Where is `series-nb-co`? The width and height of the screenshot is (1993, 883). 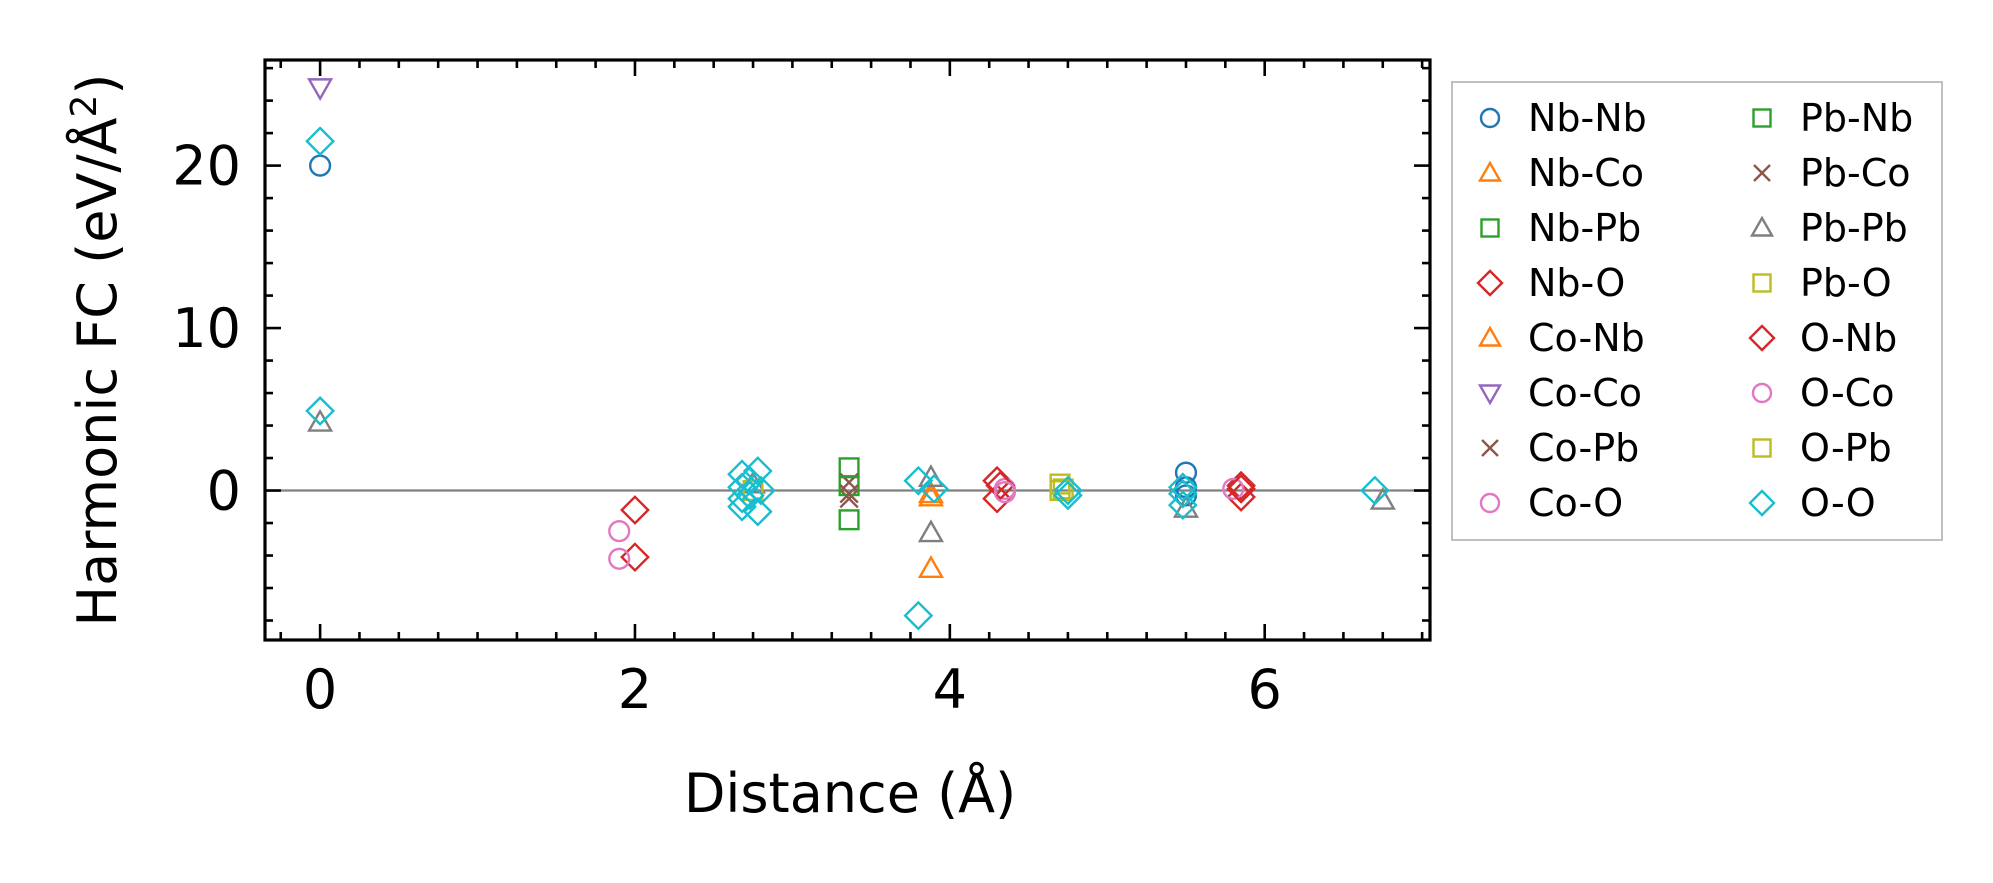 series-nb-co is located at coordinates (931, 530).